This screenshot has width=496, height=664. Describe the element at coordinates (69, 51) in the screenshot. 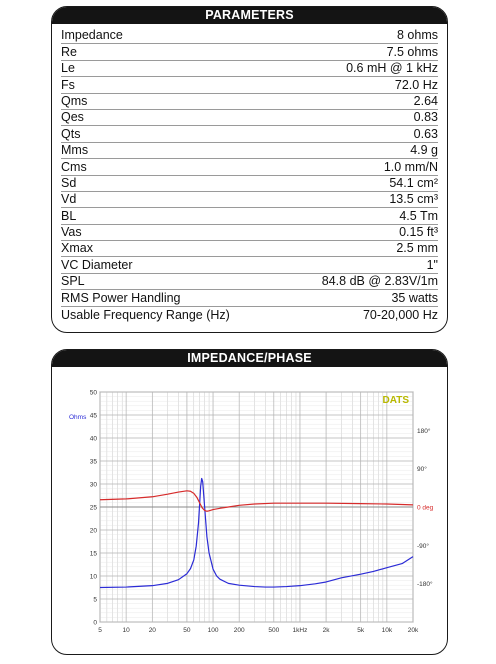

I see `parameter-label: Re` at that location.